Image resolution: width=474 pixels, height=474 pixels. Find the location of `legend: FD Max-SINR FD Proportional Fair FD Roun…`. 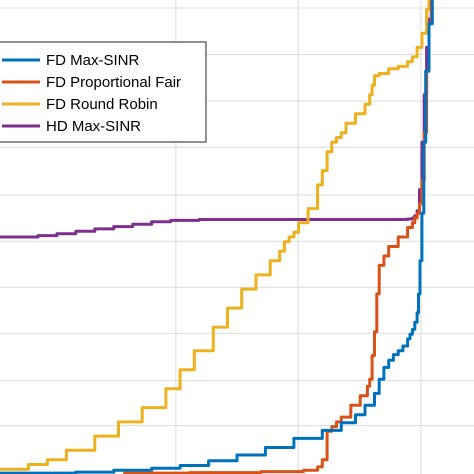

legend: FD Max-SINR FD Proportional Fair FD Roun… is located at coordinates (103, 92).